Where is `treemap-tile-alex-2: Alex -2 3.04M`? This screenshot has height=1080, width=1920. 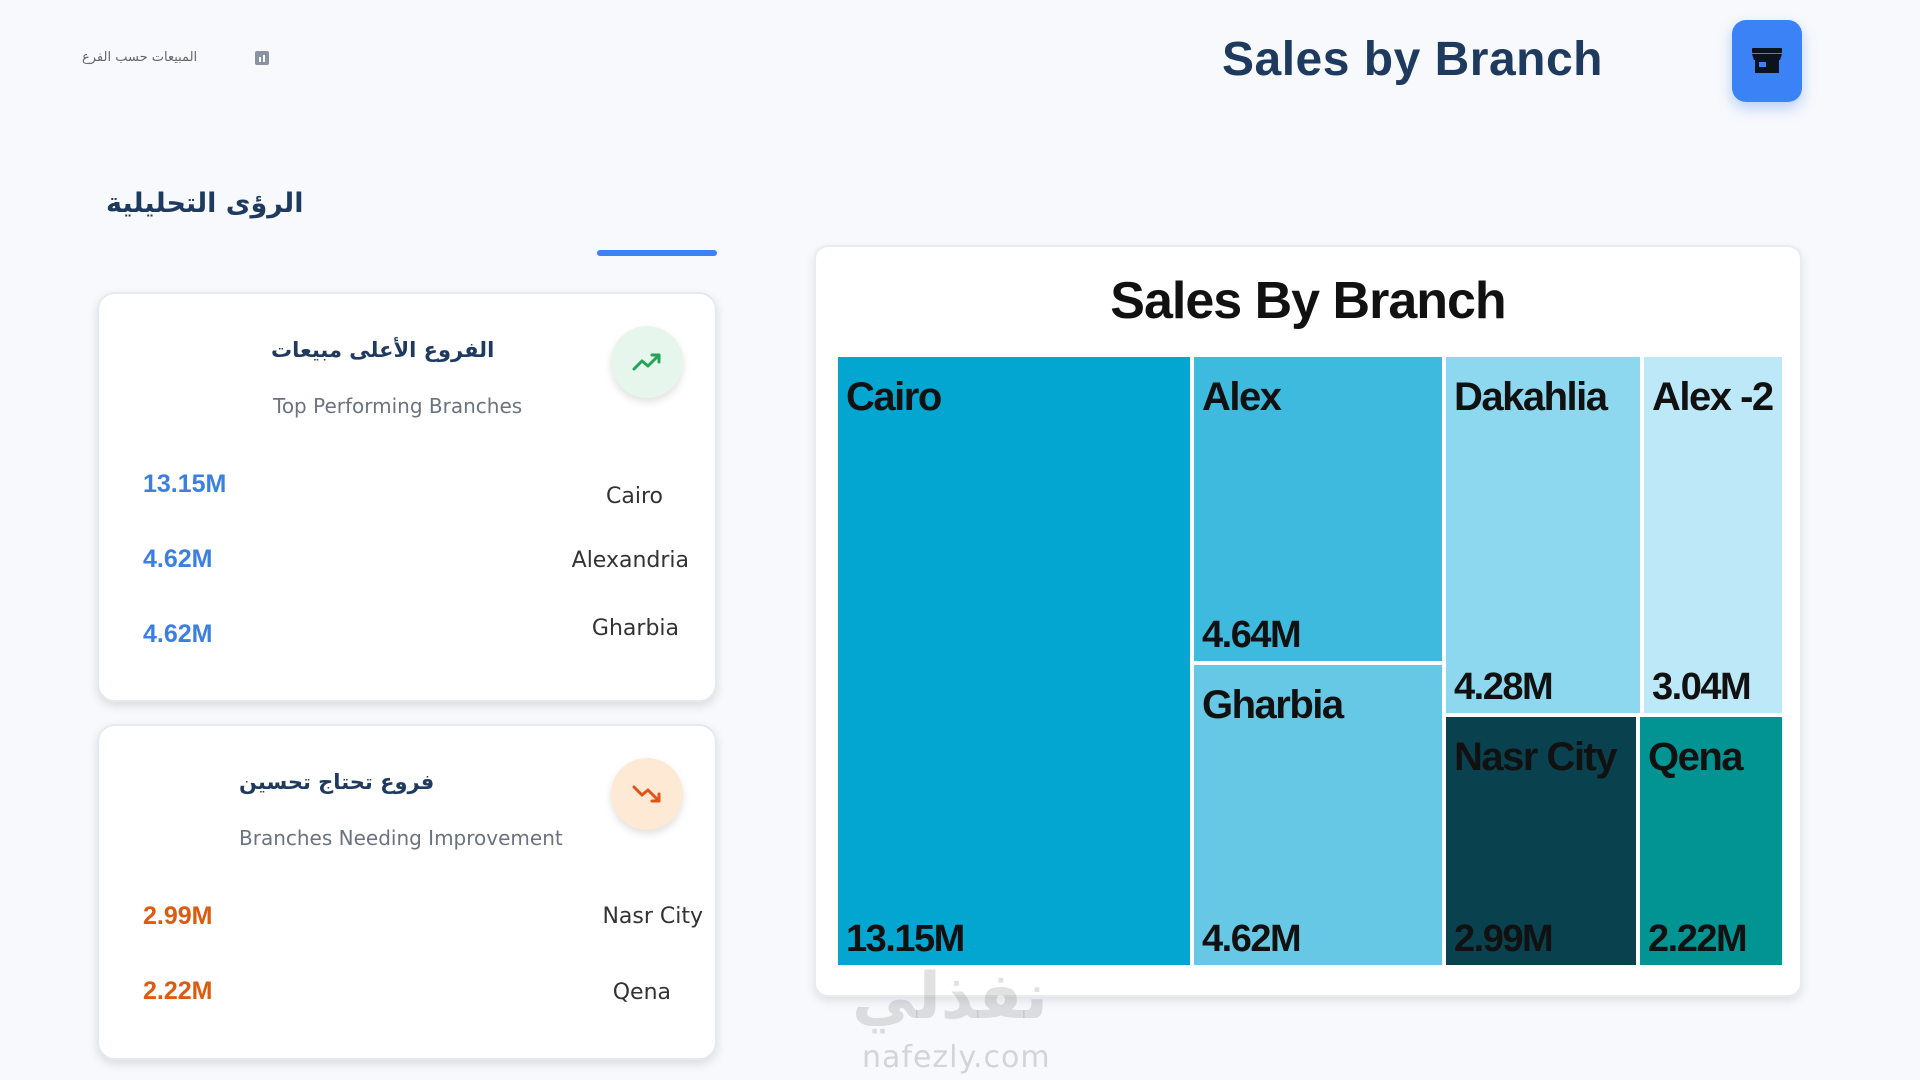 treemap-tile-alex-2: Alex -2 3.04M is located at coordinates (1713, 535).